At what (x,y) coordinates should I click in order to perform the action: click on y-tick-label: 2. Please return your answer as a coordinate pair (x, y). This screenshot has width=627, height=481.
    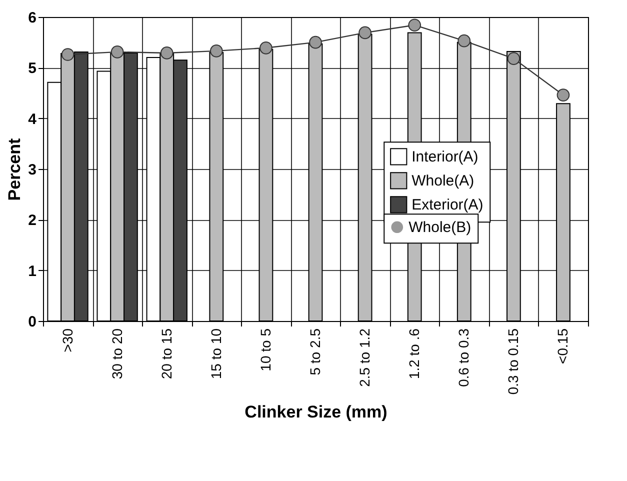
    Looking at the image, I should click on (32, 221).